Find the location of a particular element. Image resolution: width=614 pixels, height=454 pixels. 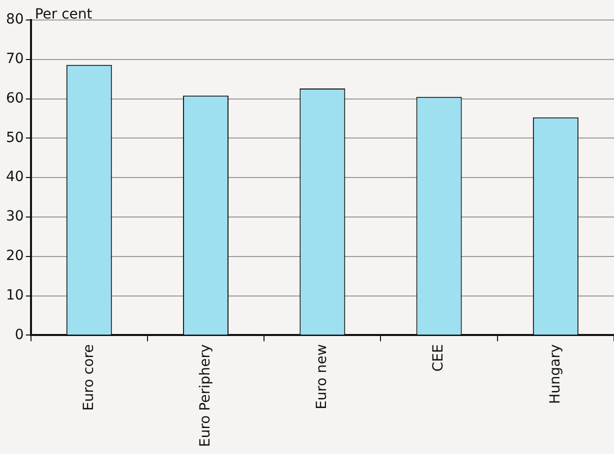

y-tick-label: 40 is located at coordinates (15, 177).